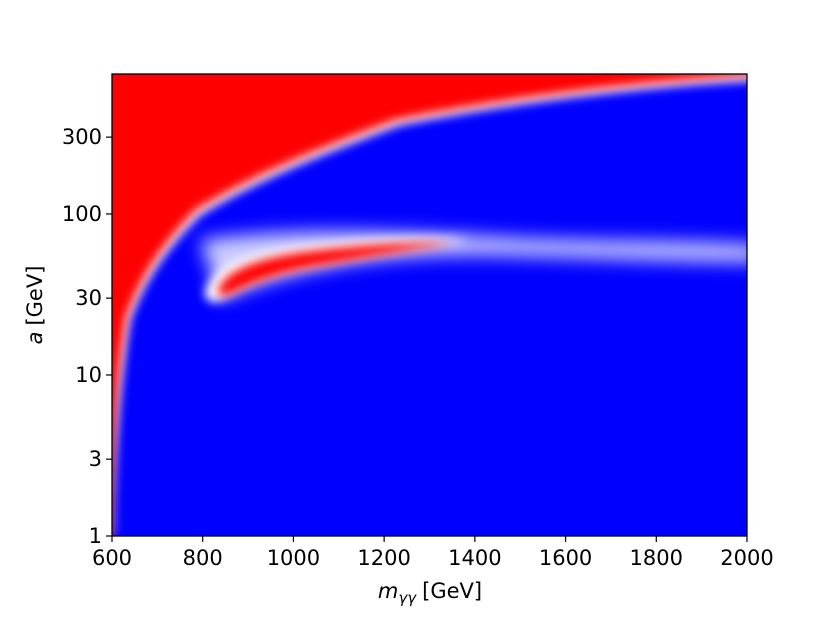  What do you see at coordinates (88, 375) in the screenshot?
I see `y-tick-label: 10` at bounding box center [88, 375].